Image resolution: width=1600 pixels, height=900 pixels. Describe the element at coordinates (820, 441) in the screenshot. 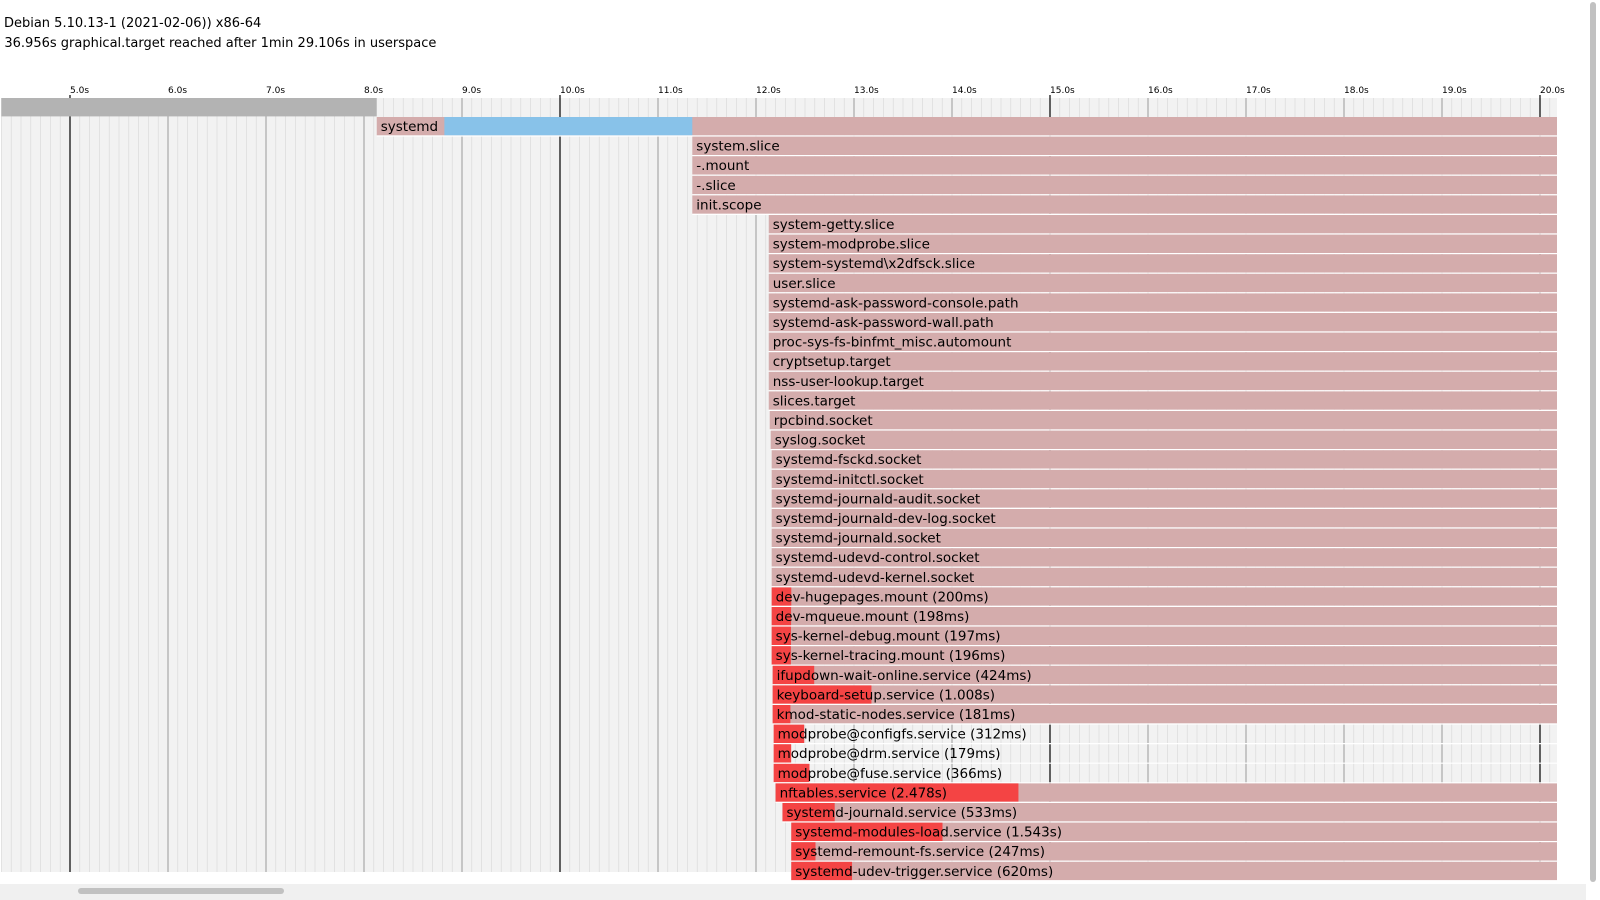

I see `unit-label: syslog.socket` at that location.